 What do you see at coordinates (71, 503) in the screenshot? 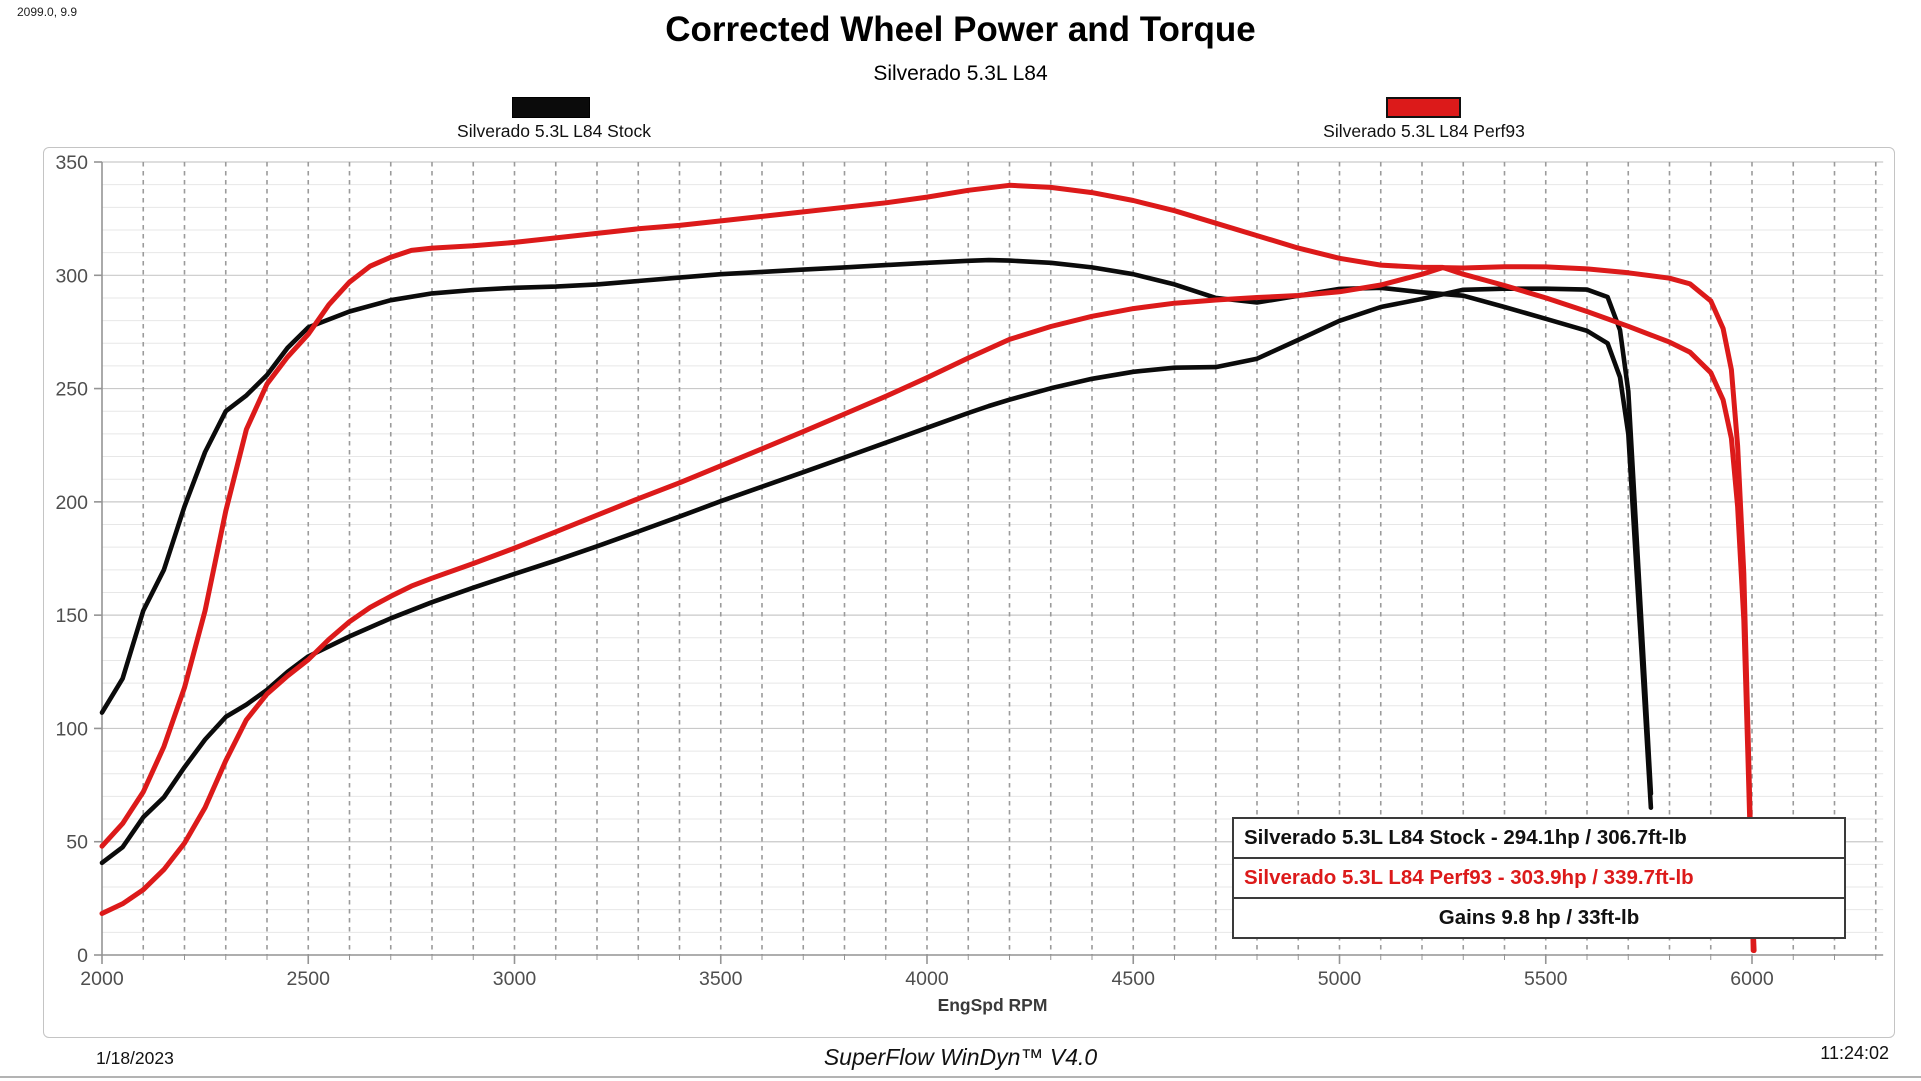
I see `svg-text: 200` at bounding box center [71, 503].